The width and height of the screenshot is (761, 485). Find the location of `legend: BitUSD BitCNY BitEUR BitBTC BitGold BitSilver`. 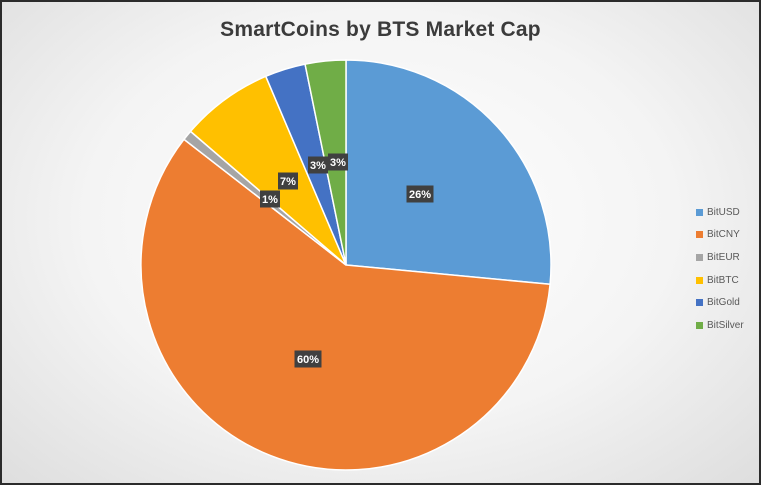

legend: BitUSD BitCNY BitEUR BitBTC BitGold BitSilver is located at coordinates (728, 269).